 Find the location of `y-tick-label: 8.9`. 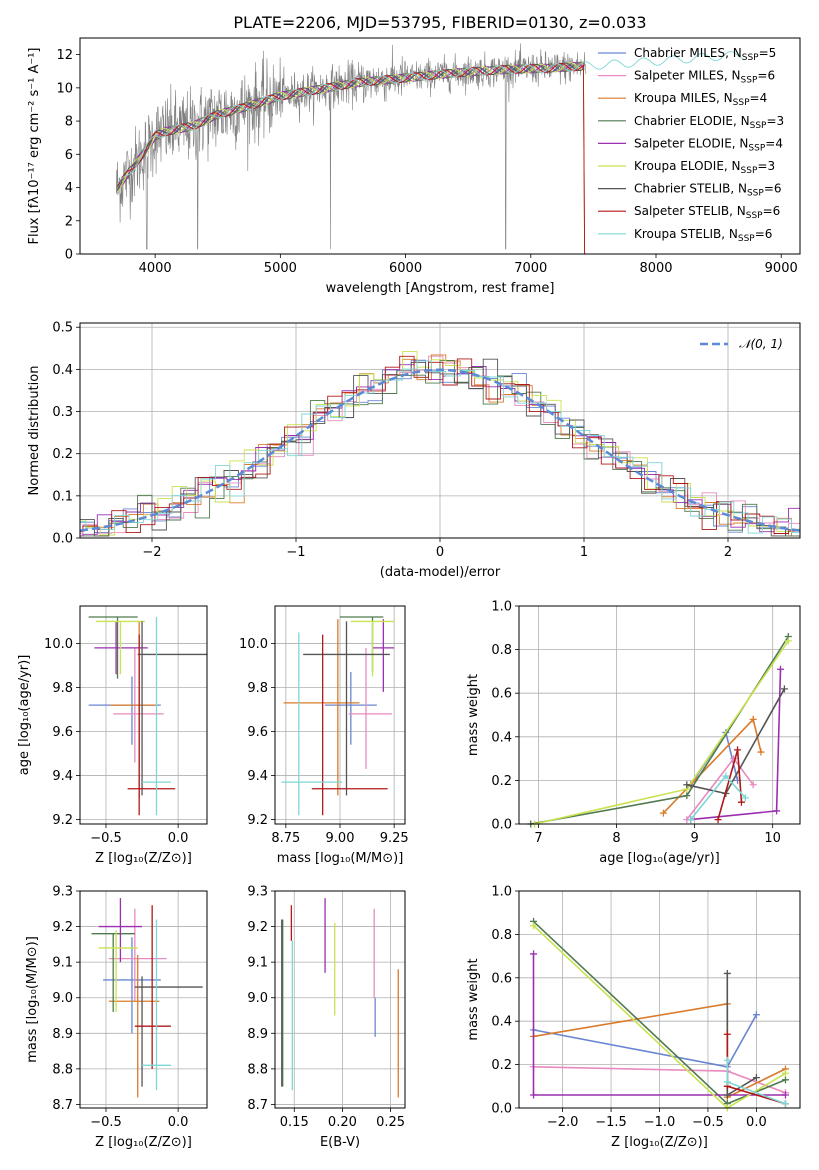

y-tick-label: 8.9 is located at coordinates (62, 1034).